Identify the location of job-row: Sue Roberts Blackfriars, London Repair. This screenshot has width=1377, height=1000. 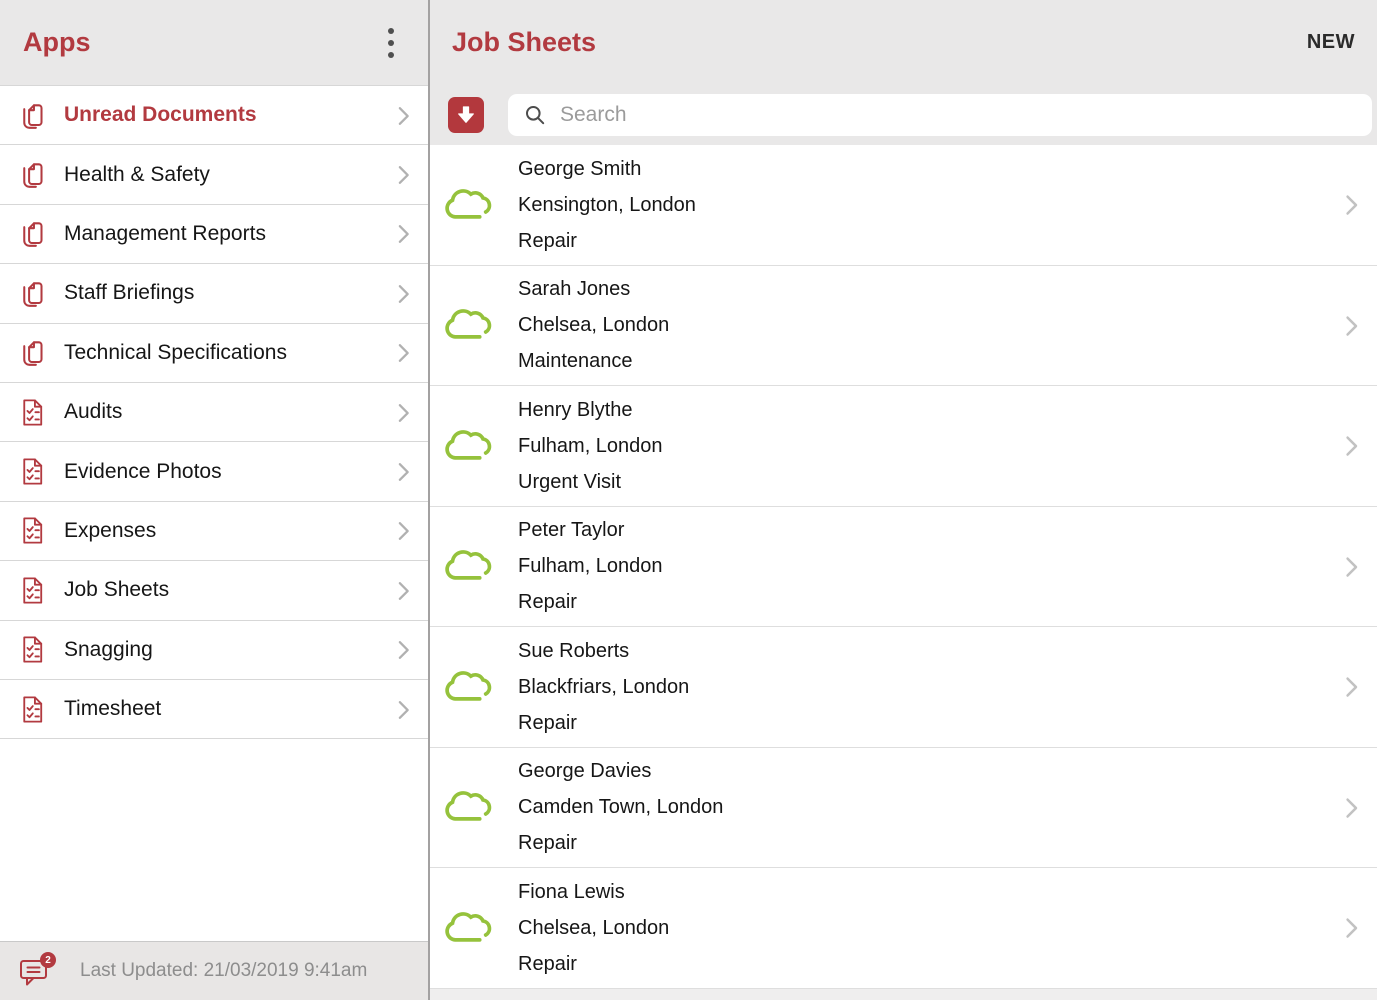
(903, 687).